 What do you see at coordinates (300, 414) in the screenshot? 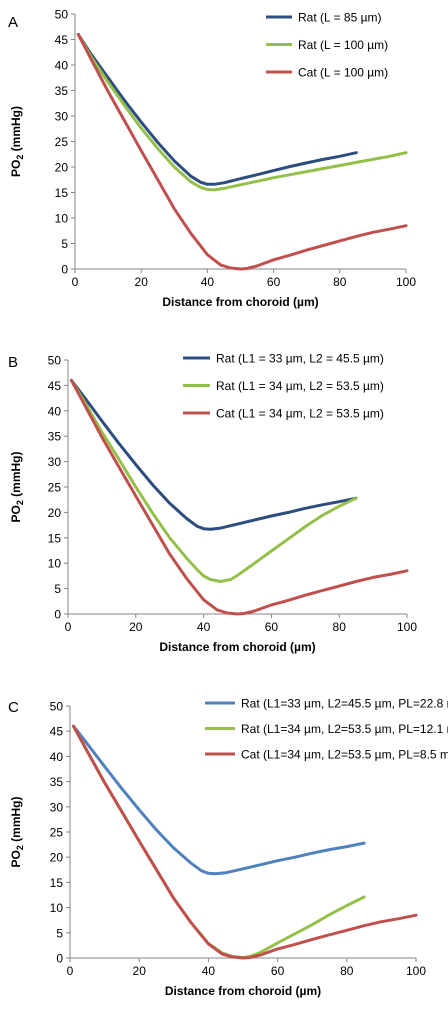
I see `legend-label-3: Cat (L1 = 34 µm, L2 = 53.5 µm)` at bounding box center [300, 414].